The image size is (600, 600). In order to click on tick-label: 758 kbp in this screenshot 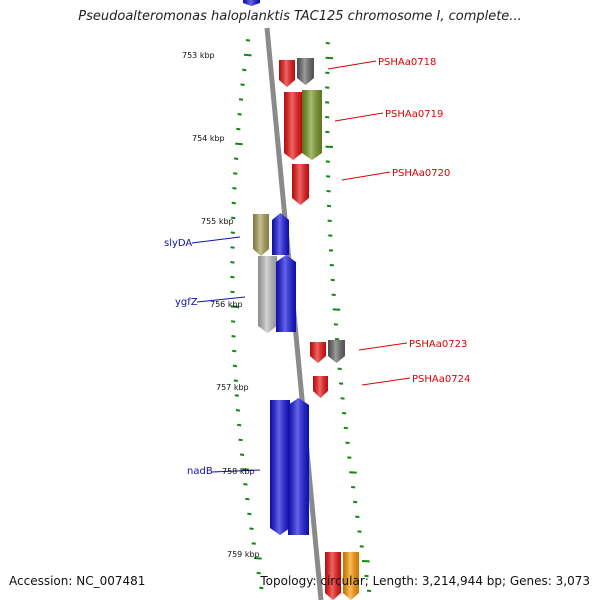, I will do `click(238, 471)`.